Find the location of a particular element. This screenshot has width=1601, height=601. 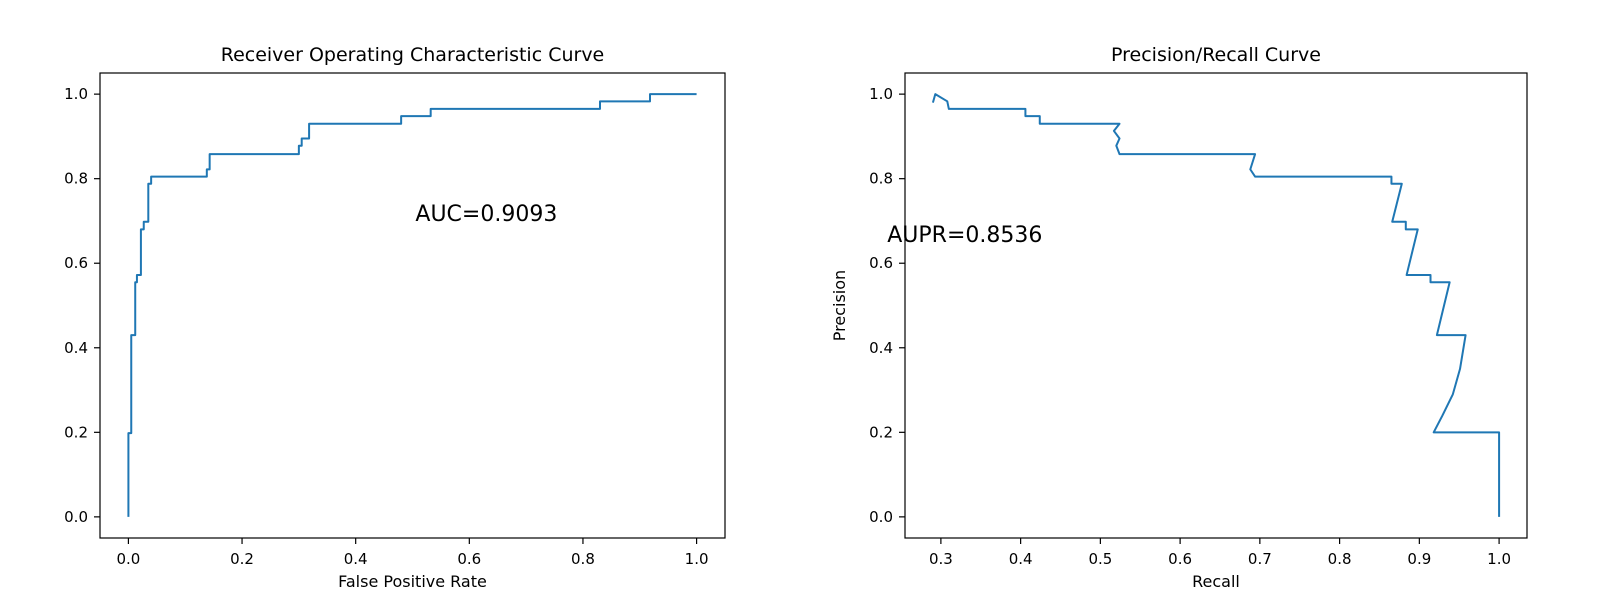

roc-y-tick-label: 0.2 is located at coordinates (76, 432).